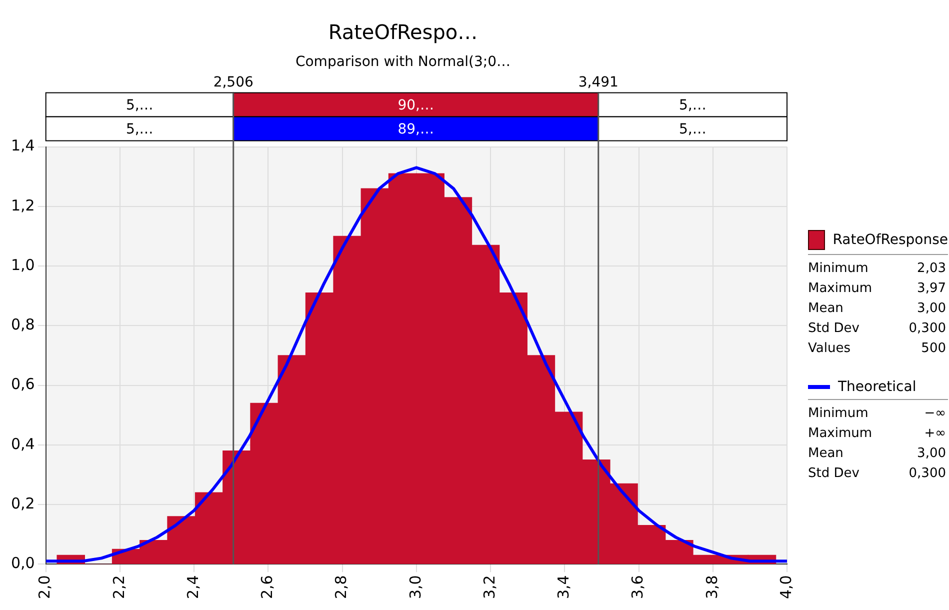 The width and height of the screenshot is (949, 610). I want to click on ref-line-label: 2,506, so click(233, 82).